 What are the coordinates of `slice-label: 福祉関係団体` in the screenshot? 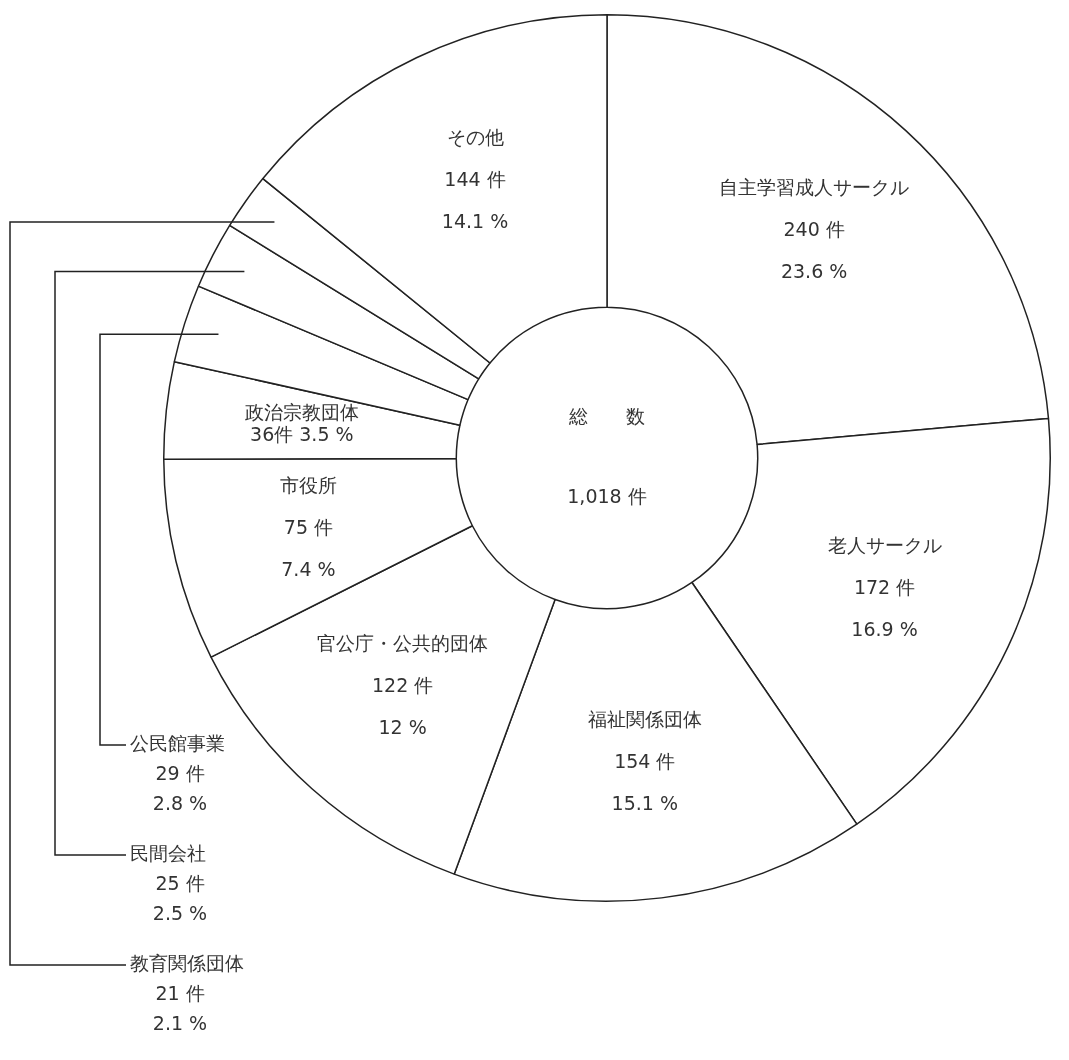 It's located at (644, 718).